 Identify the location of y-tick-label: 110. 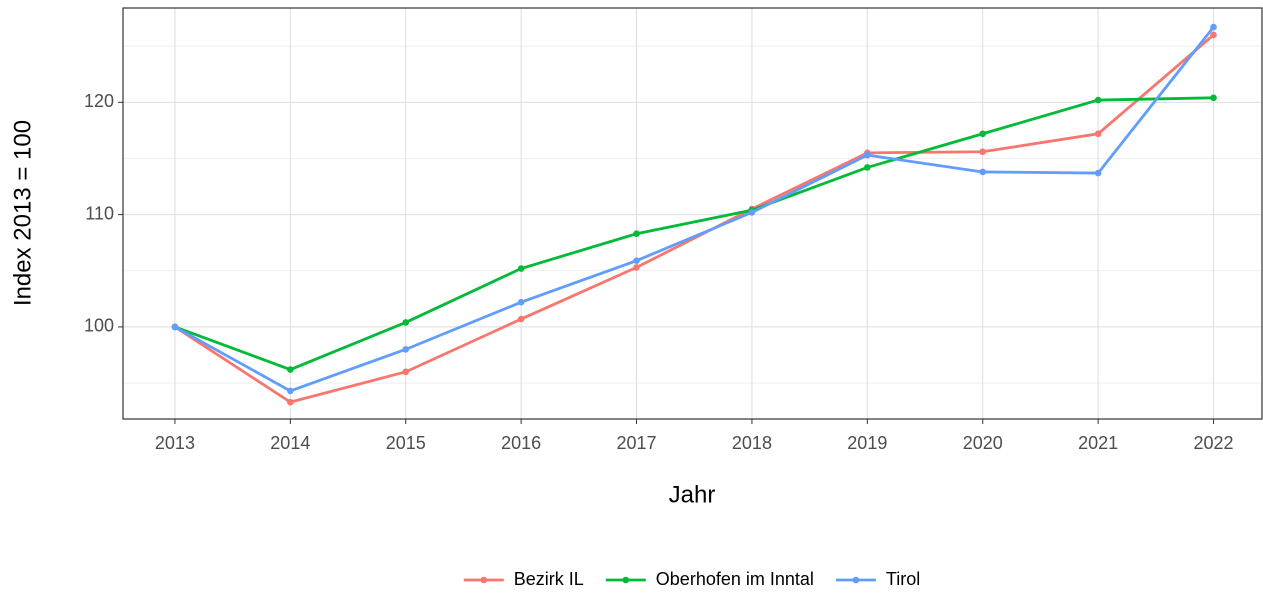
(99, 213).